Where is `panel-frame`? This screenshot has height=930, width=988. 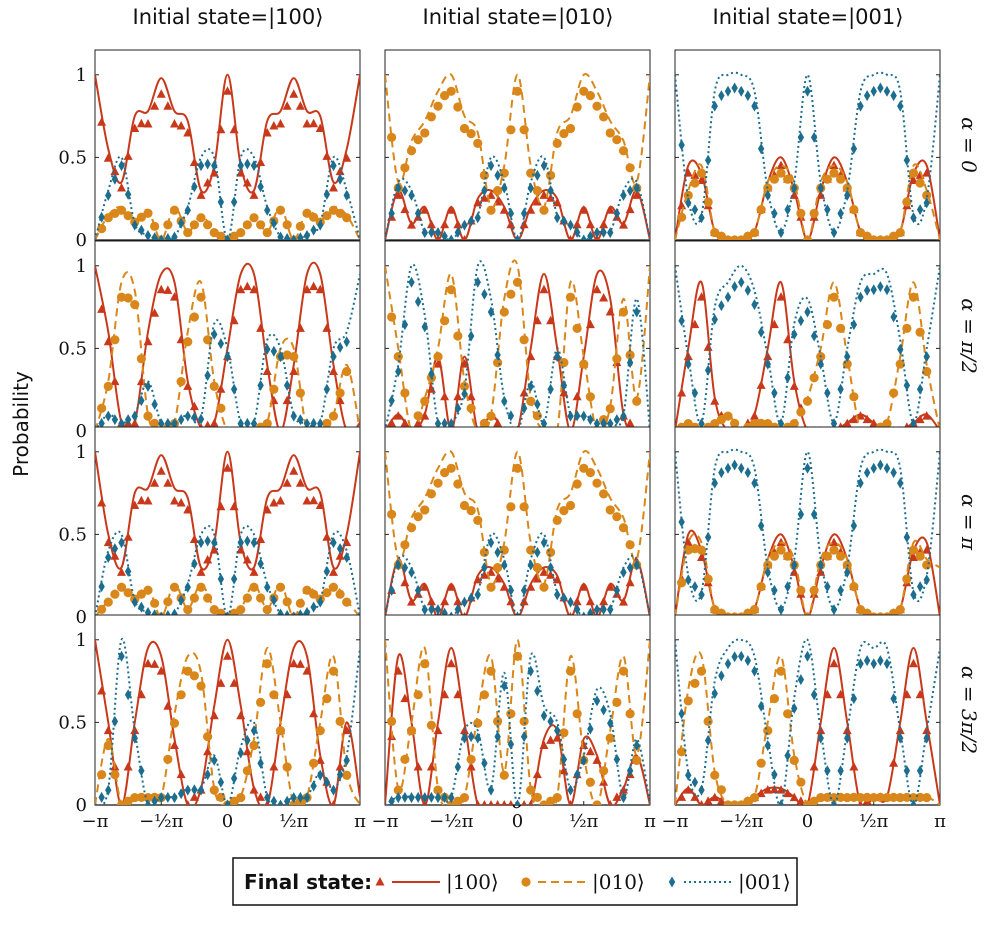
panel-frame is located at coordinates (807, 710).